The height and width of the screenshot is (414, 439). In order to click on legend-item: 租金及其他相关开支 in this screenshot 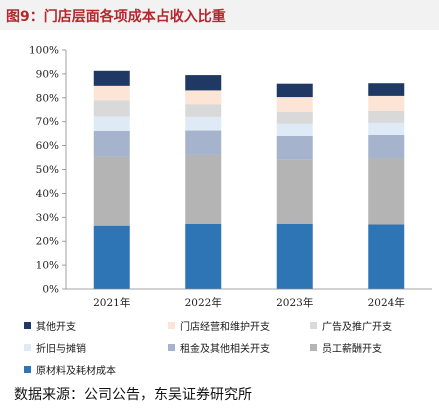, I will do `click(219, 347)`.